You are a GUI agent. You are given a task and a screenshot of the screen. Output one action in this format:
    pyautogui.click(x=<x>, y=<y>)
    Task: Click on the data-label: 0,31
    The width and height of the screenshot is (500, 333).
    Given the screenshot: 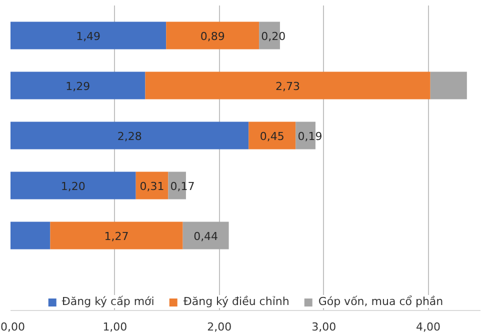 What is the action you would take?
    pyautogui.click(x=152, y=186)
    